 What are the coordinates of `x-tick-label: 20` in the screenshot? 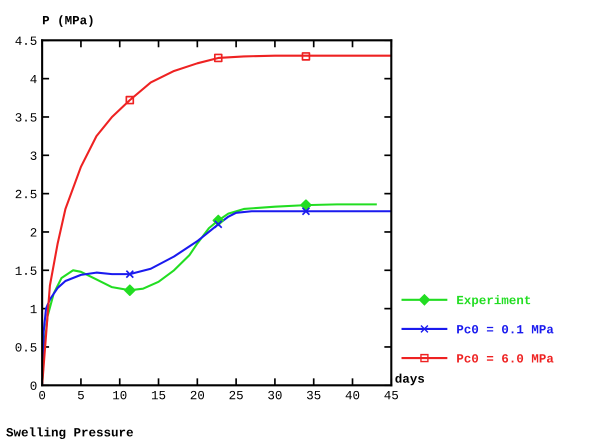 It's located at (197, 395).